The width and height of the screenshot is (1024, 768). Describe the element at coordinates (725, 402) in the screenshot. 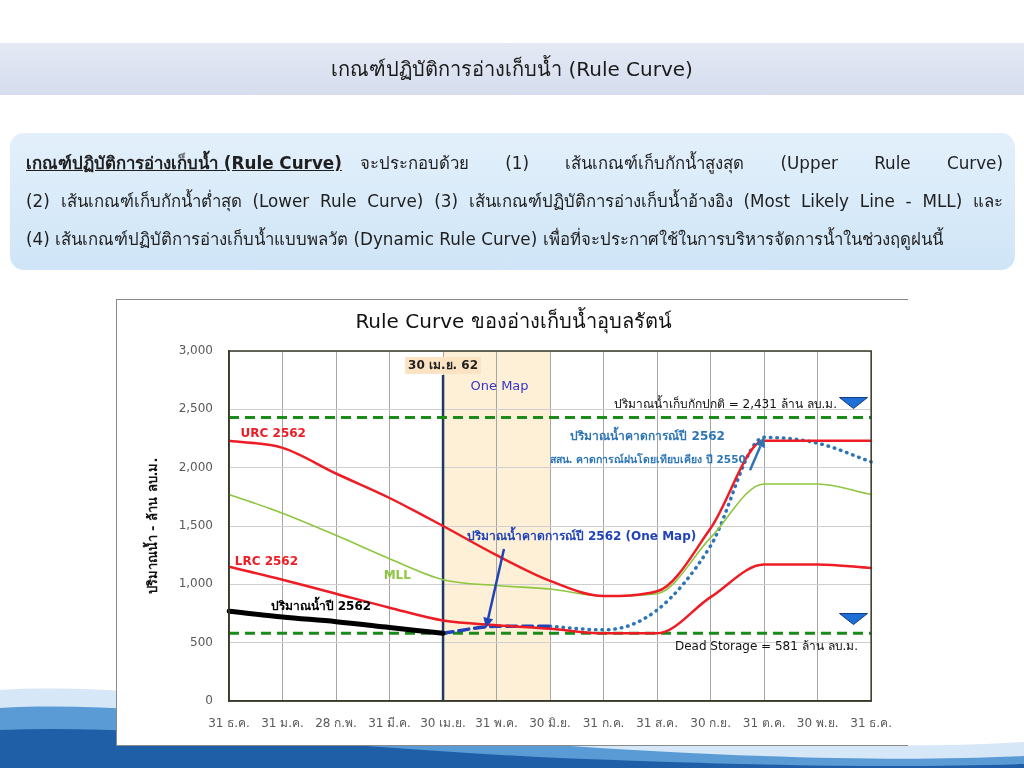

I see `ref-line-label: ปริมาณน้ำเก็บกักปกติ = 2,431 ล้าน ลบ.ม.` at that location.